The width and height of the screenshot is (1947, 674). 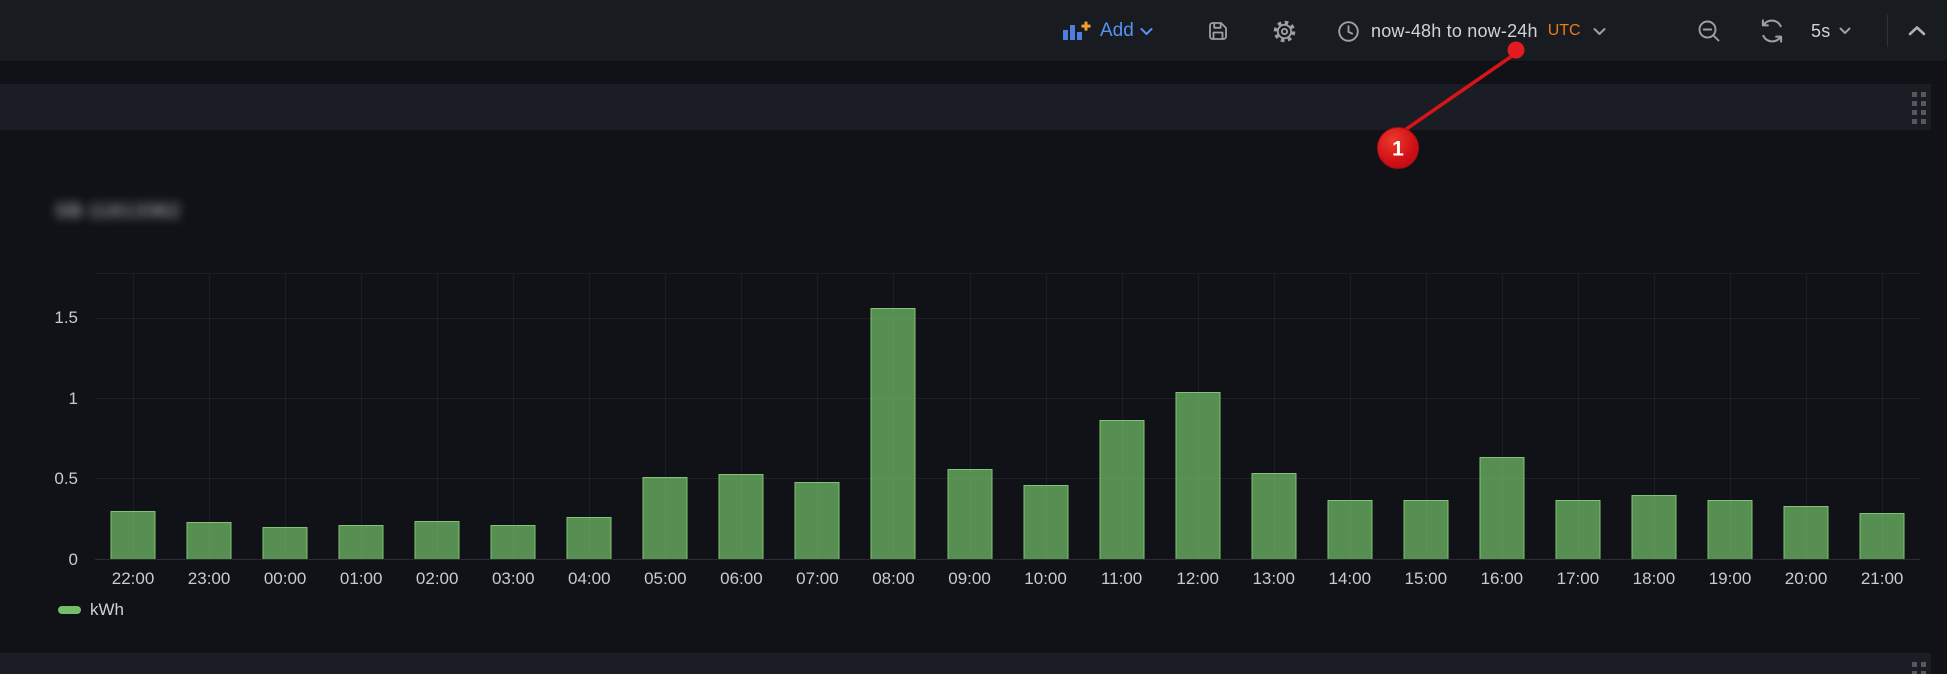 I want to click on bar-slot: 12:00, so click(x=1198, y=431).